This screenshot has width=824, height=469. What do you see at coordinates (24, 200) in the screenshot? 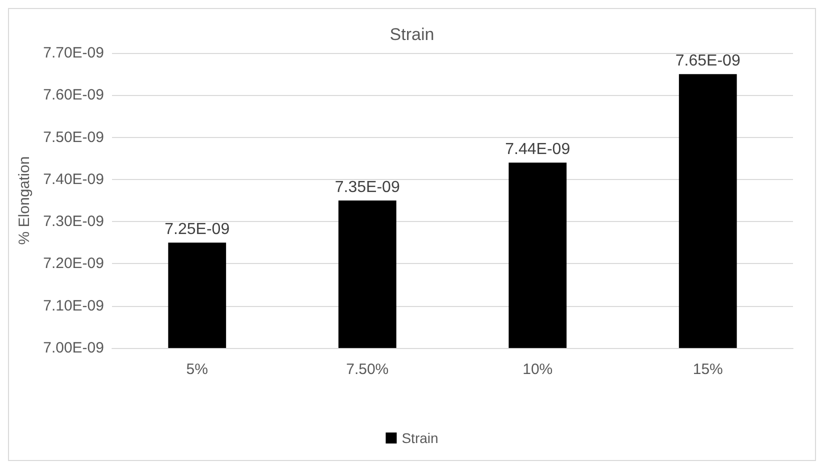
I see `y-axis-title: % Elongation` at bounding box center [24, 200].